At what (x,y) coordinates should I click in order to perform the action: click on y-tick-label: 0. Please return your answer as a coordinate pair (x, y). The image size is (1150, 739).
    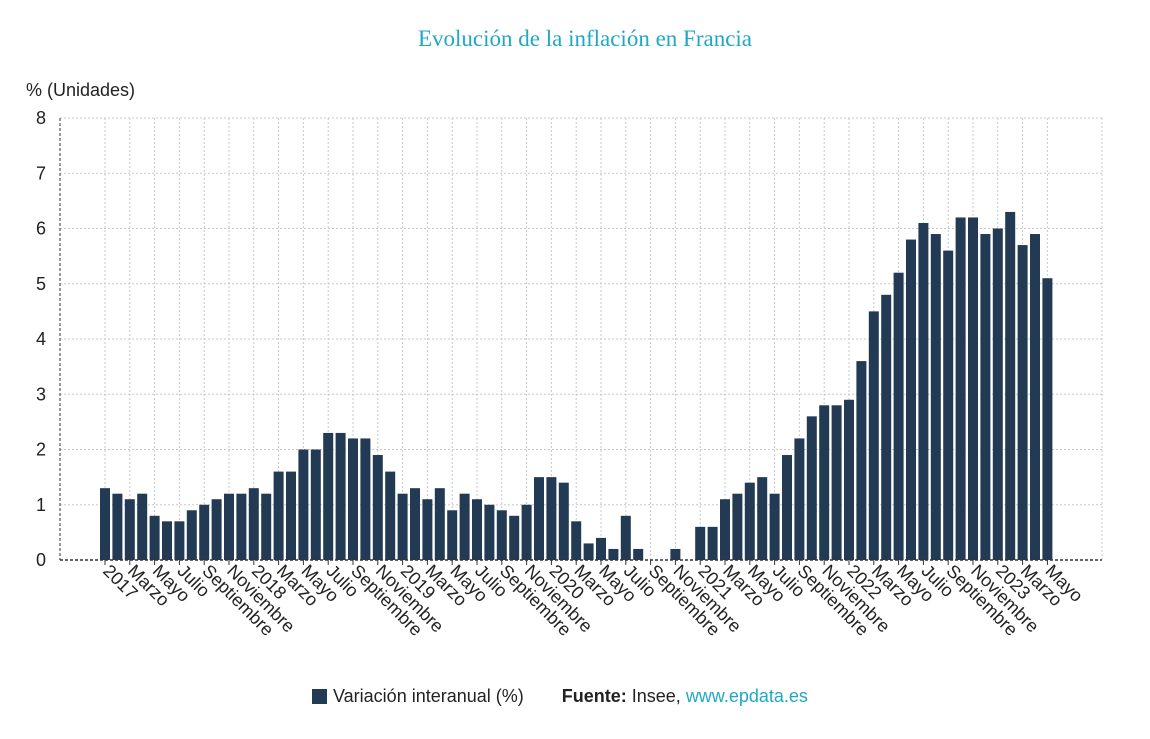
    Looking at the image, I should click on (41, 560).